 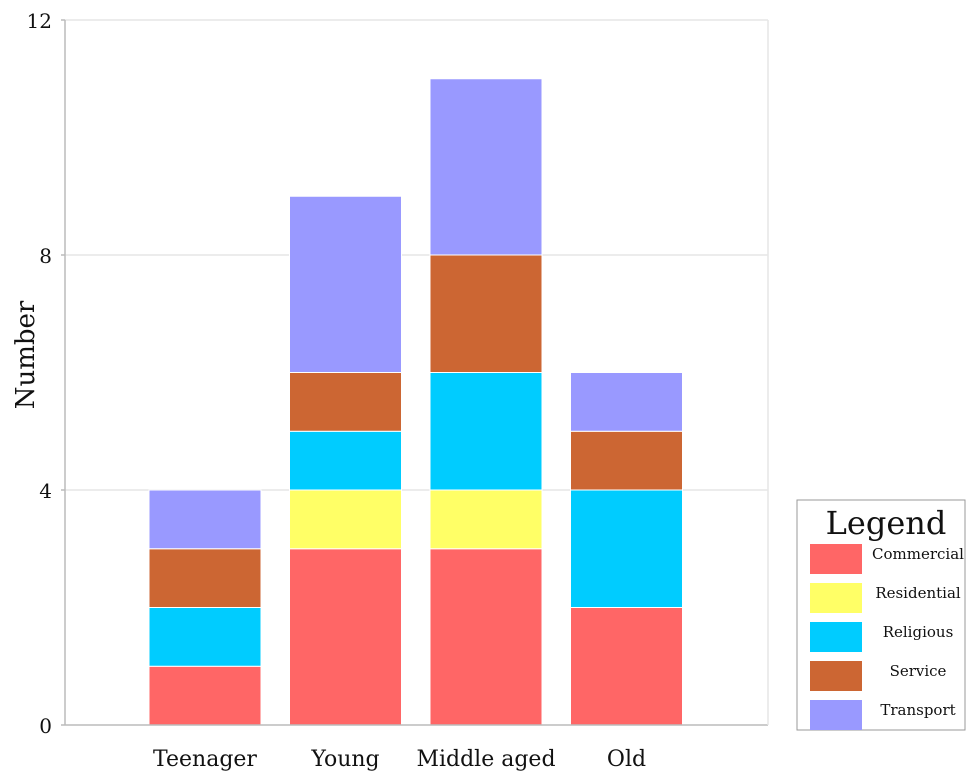 I want to click on y-axis-label: Number, so click(x=26, y=354).